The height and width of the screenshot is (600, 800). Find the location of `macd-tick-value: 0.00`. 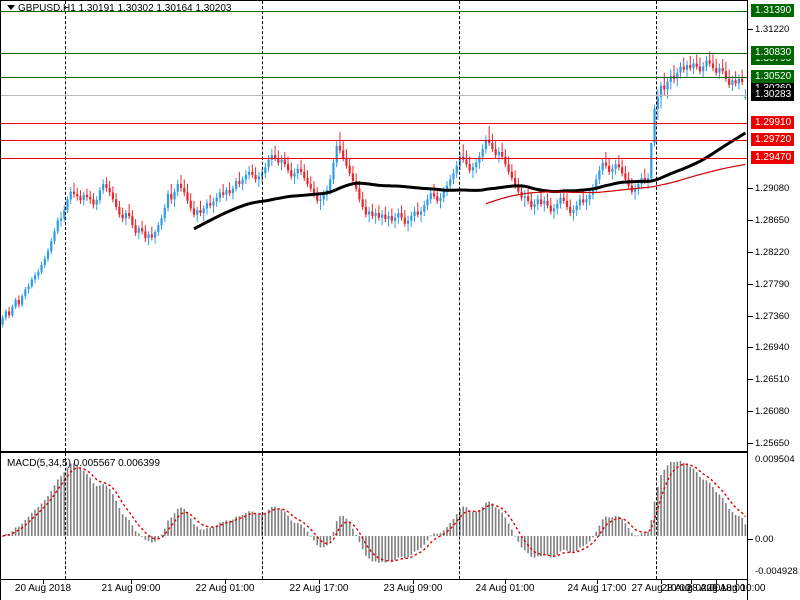

macd-tick-value: 0.00 is located at coordinates (764, 539).